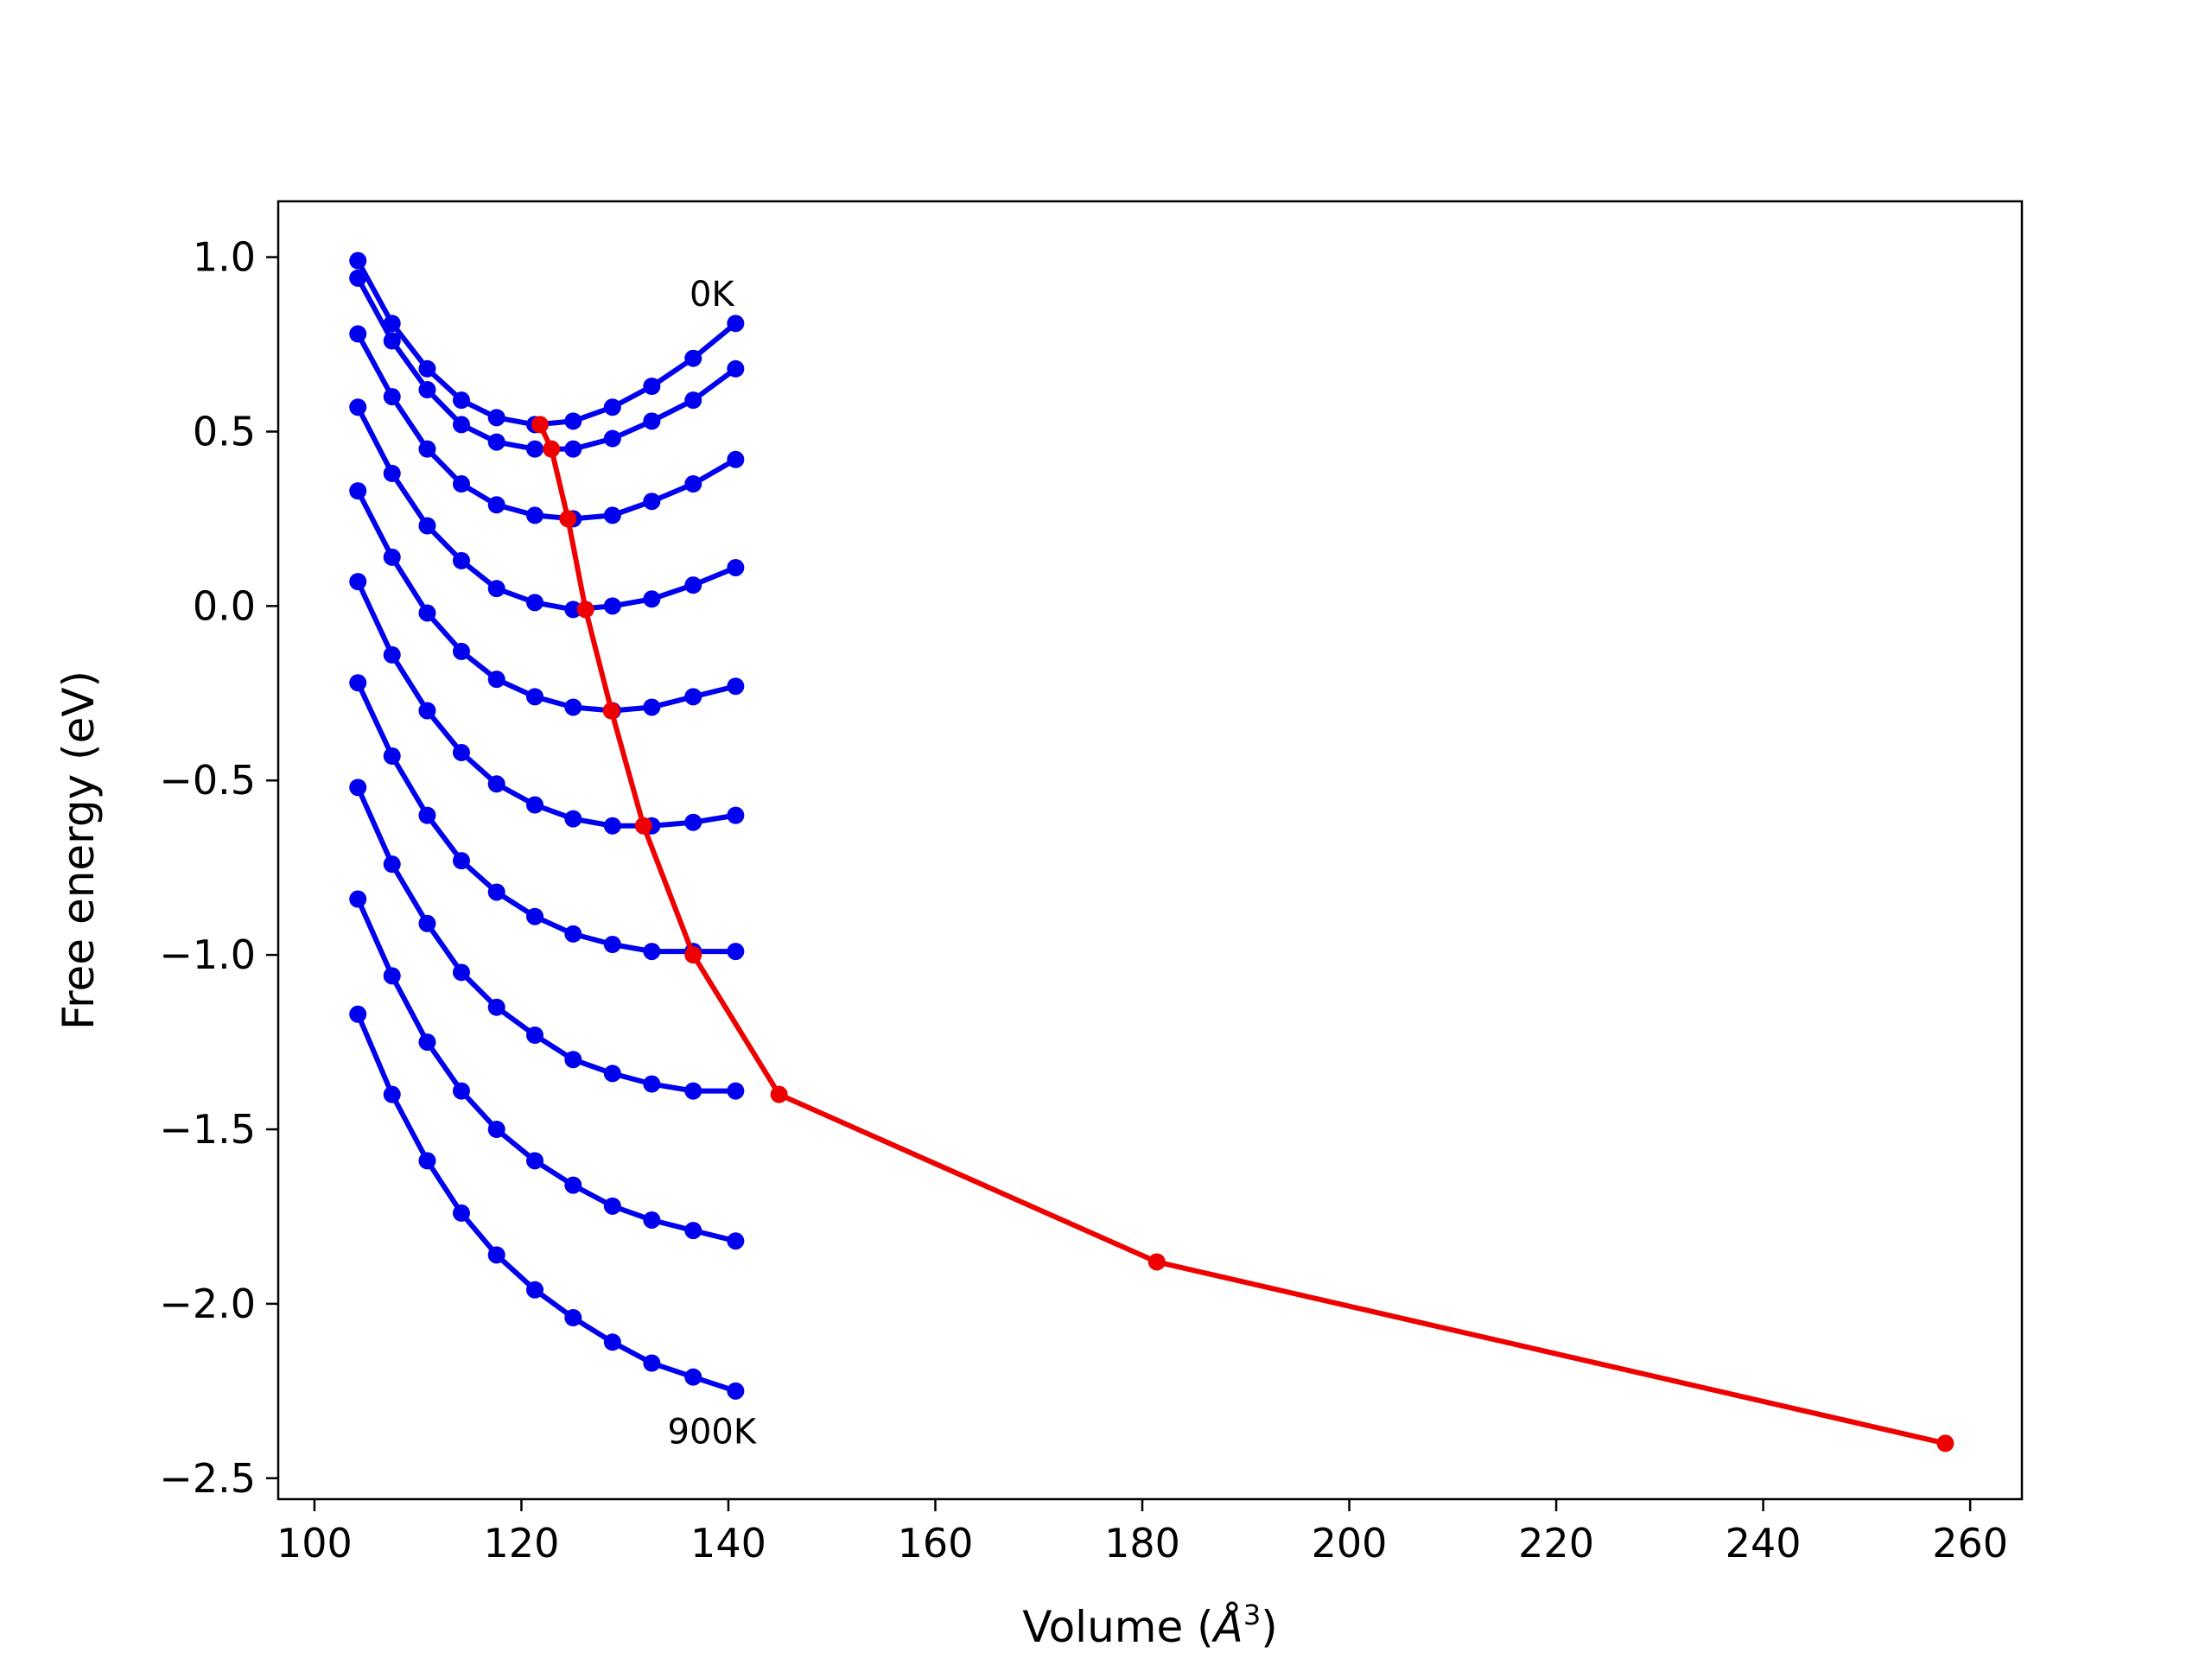  What do you see at coordinates (218, 868) in the screenshot?
I see `y-axis: 1.0 0.5 0.0 −0.5 −1.0 −1.5 −2.0 −2.5` at bounding box center [218, 868].